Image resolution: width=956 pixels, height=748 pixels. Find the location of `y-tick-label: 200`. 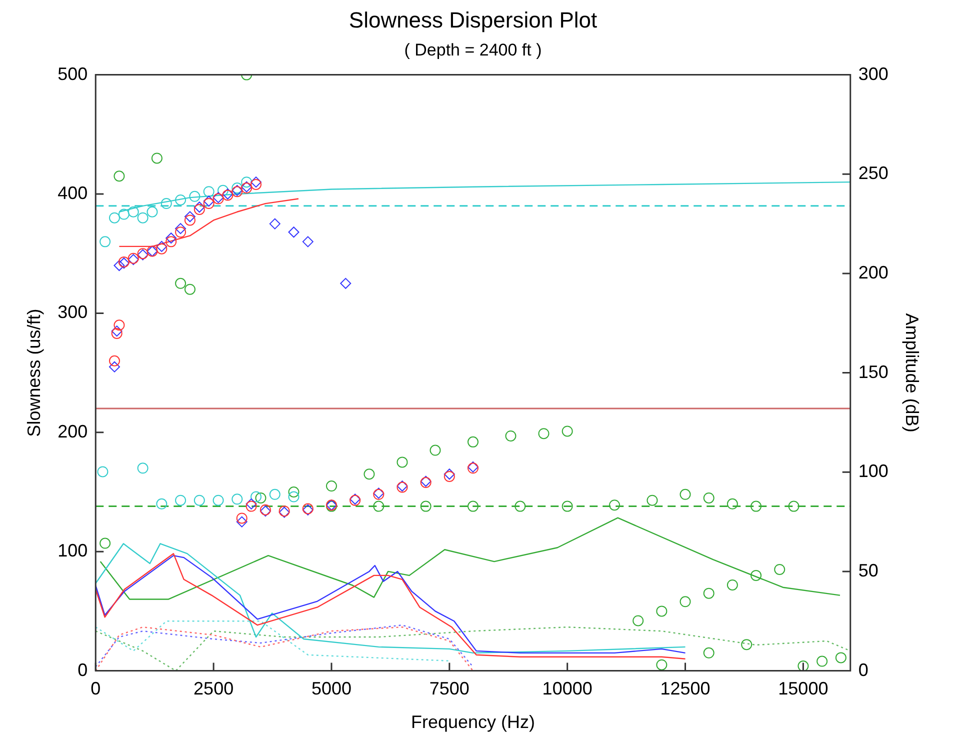

y-tick-label: 200 is located at coordinates (73, 431).